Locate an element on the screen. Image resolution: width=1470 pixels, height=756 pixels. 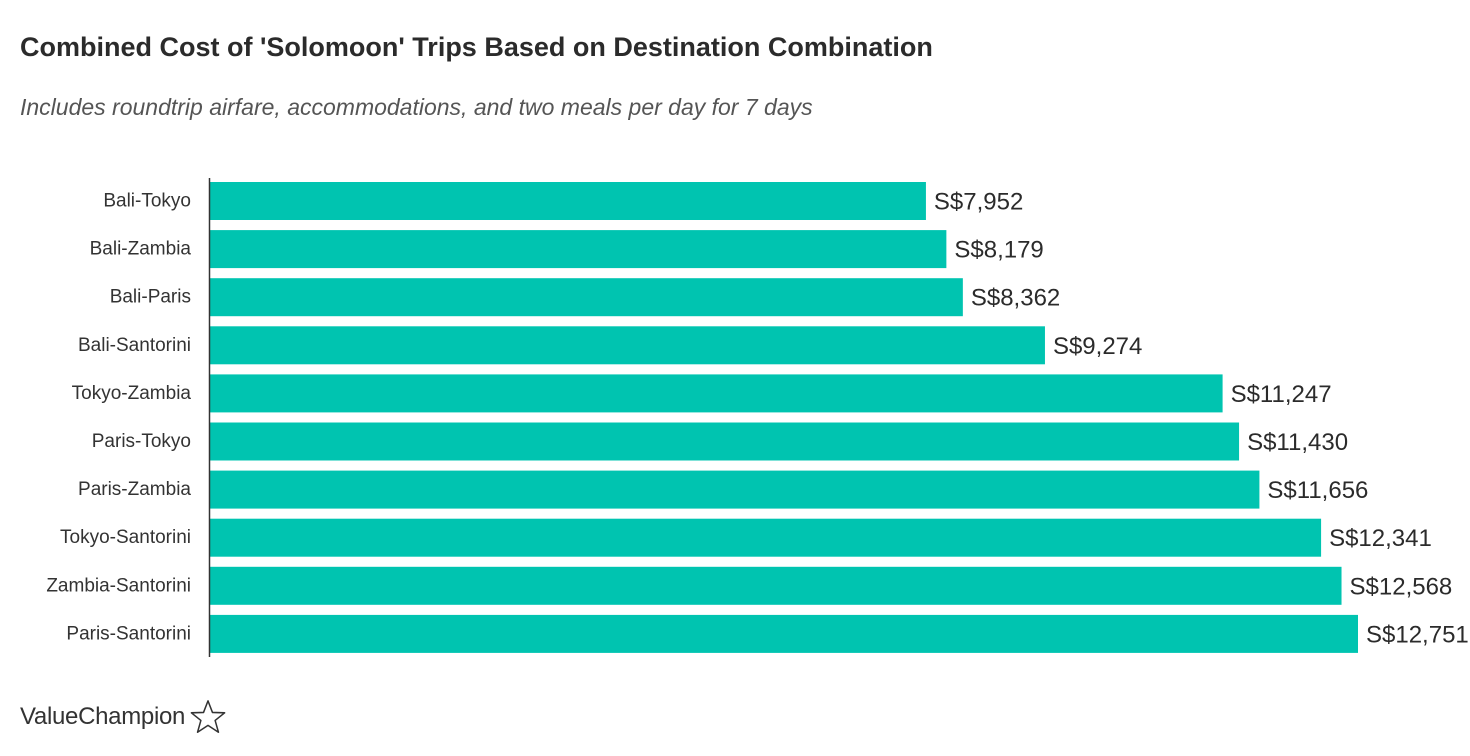
bar-tokyo-santorini is located at coordinates (766, 537).